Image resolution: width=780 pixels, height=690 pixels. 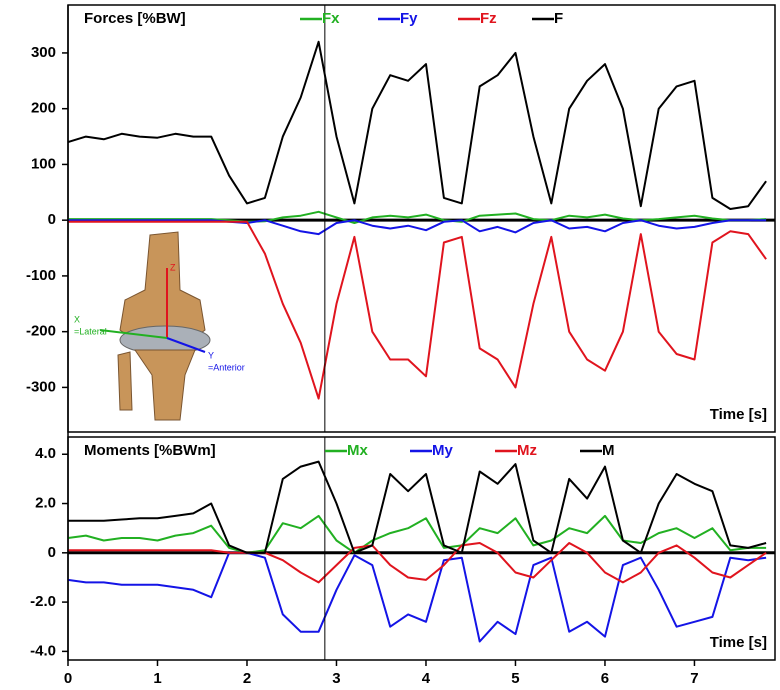 What do you see at coordinates (43, 163) in the screenshot?
I see `y-tick-label: 100` at bounding box center [43, 163].